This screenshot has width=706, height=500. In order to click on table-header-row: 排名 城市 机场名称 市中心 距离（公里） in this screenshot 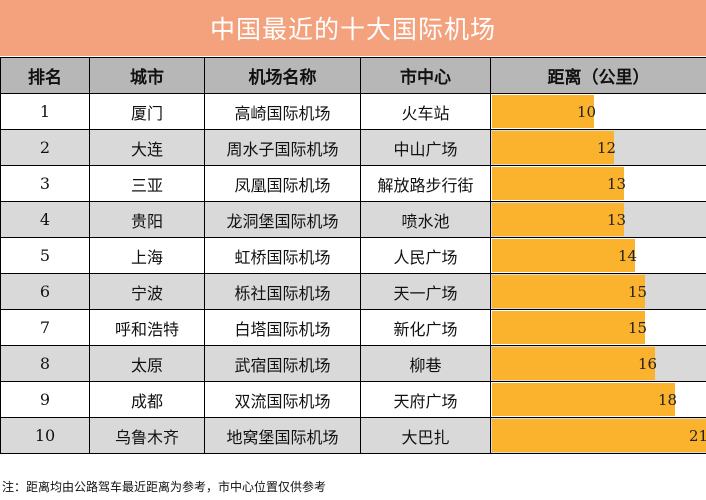, I will do `click(353, 75)`.